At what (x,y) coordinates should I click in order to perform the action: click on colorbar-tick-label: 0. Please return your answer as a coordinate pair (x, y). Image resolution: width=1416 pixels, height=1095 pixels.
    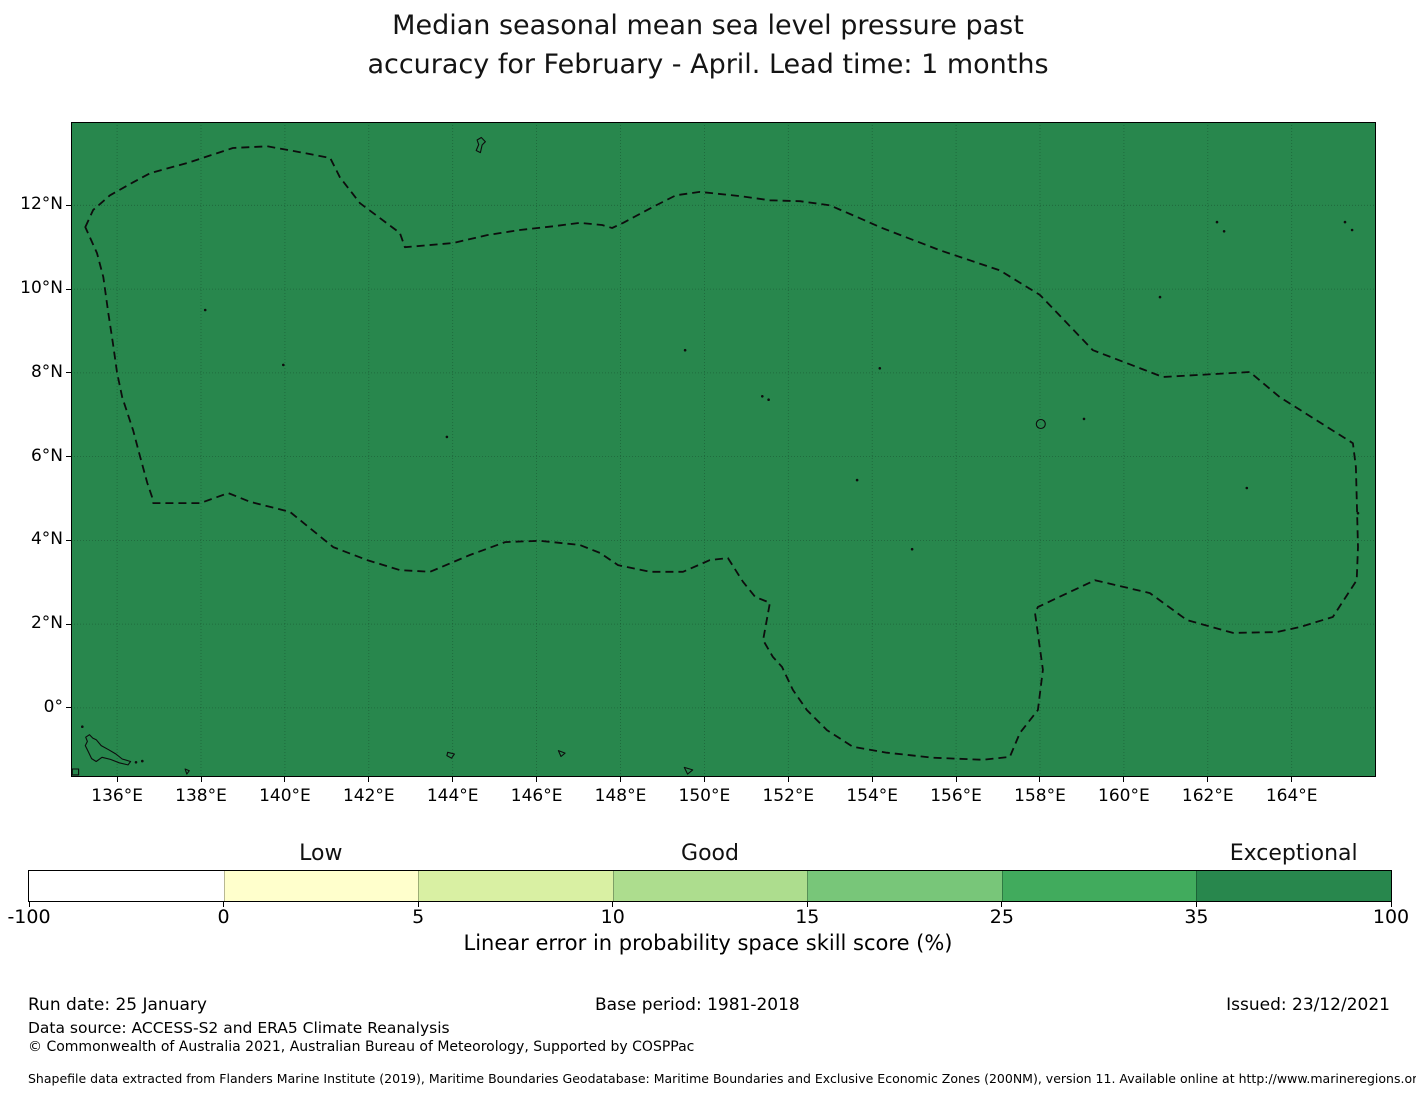
    Looking at the image, I should click on (223, 917).